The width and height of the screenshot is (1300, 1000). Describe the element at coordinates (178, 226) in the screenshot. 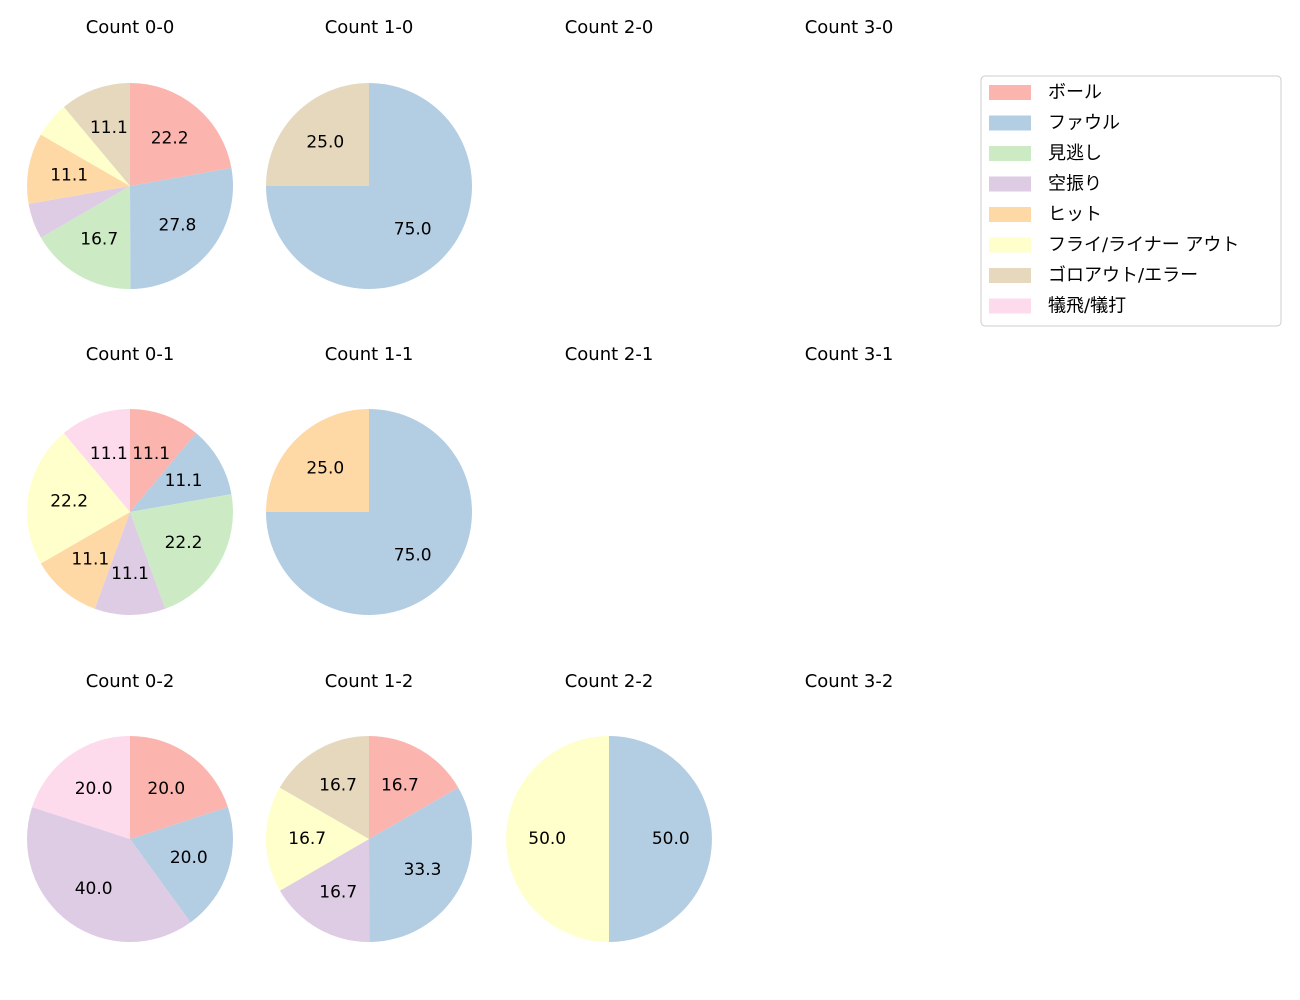

I see `slice-label: 27.8` at that location.